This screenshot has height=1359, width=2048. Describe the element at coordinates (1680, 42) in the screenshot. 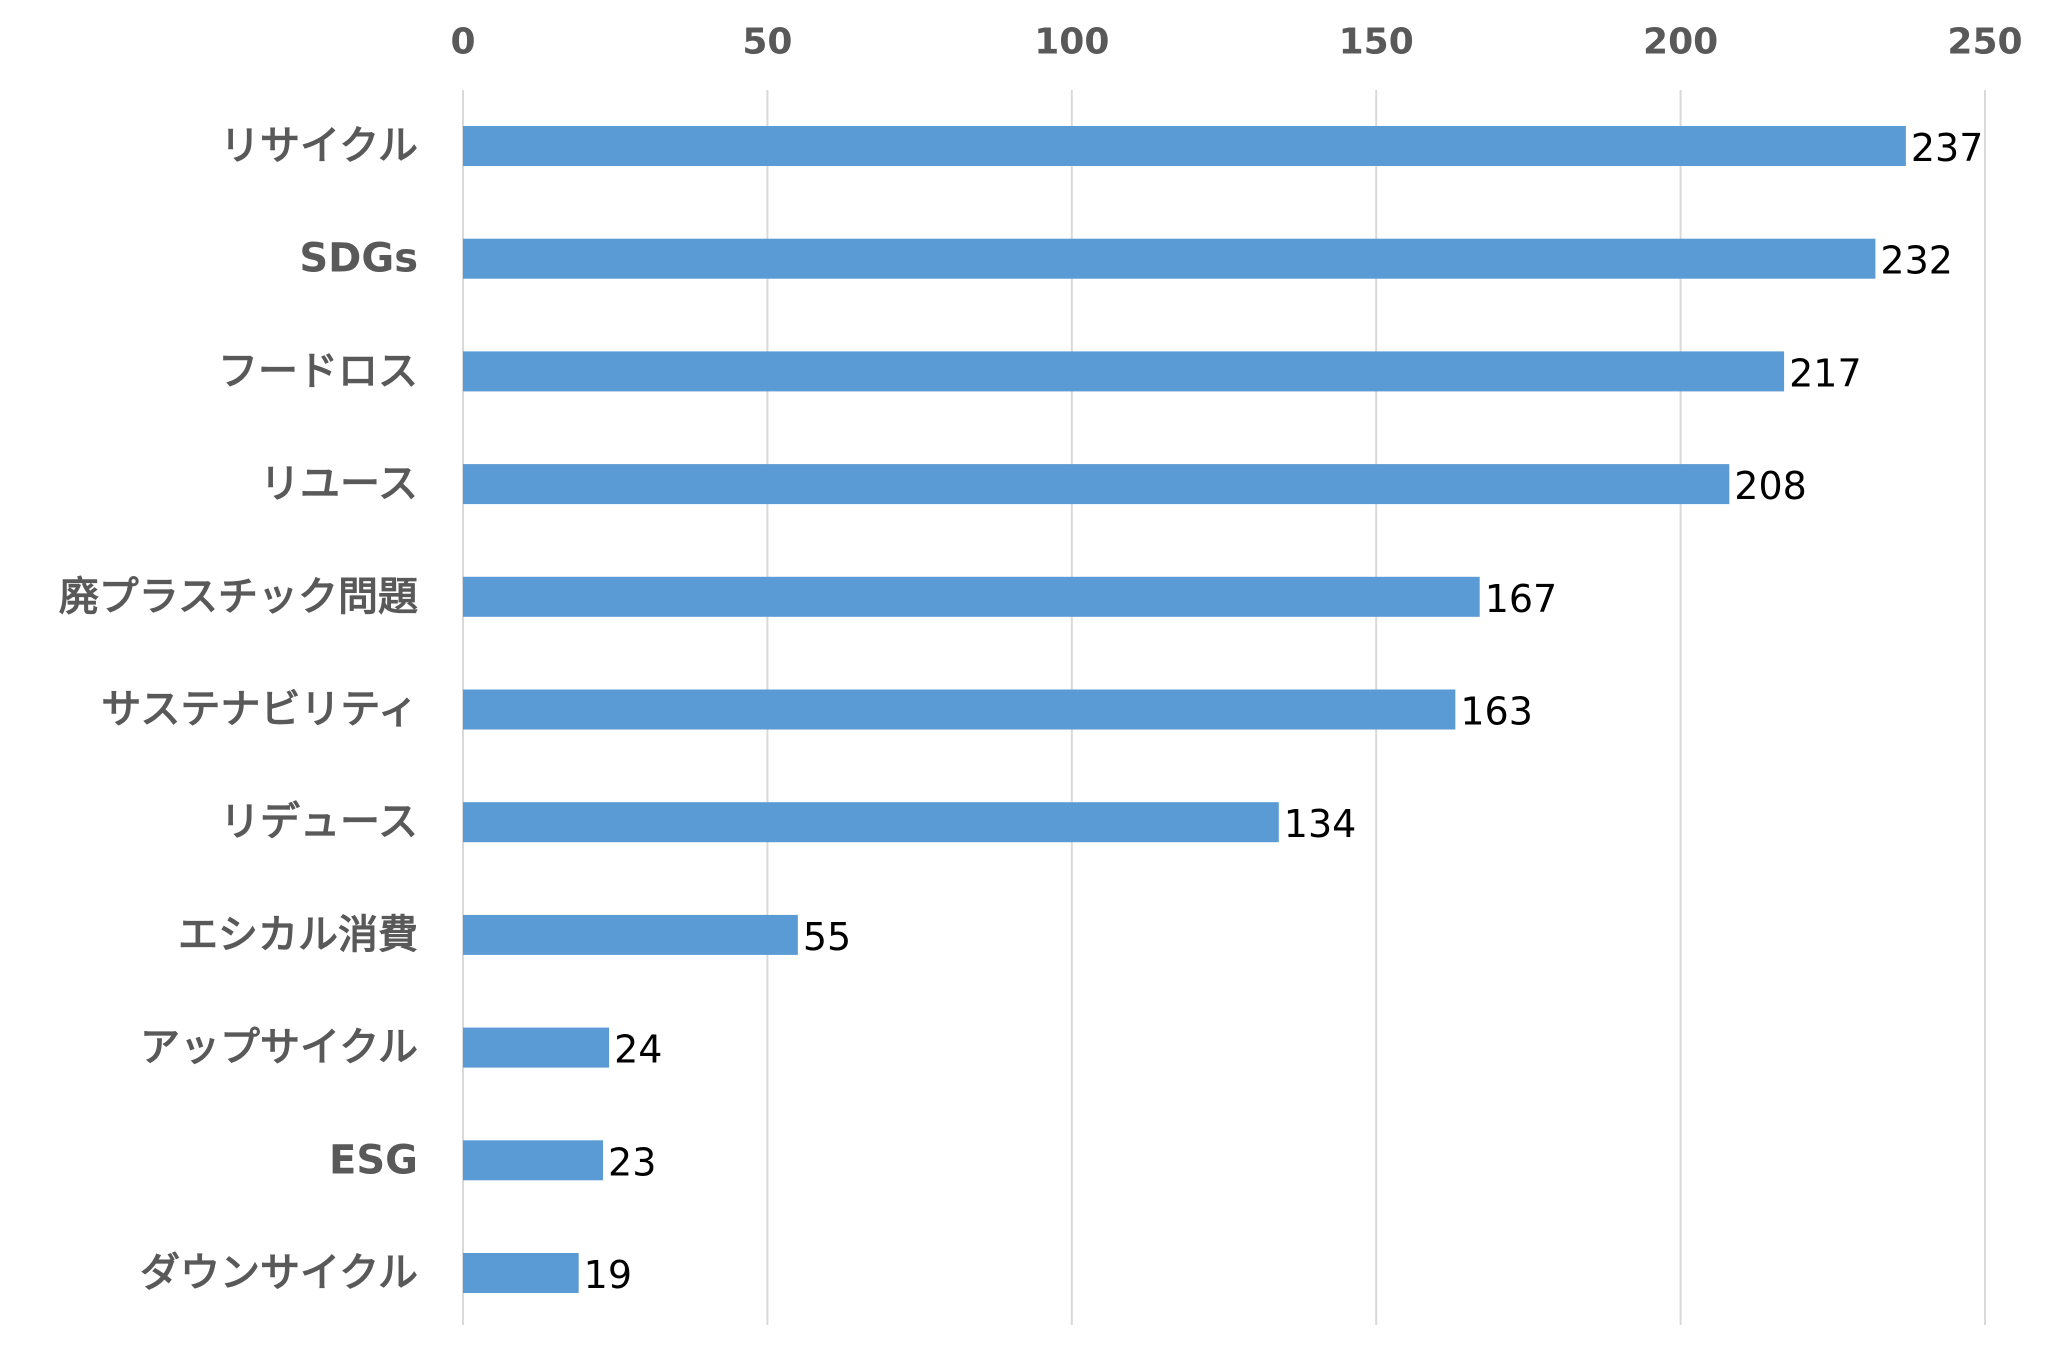

I see `x-tick-label: 200` at that location.